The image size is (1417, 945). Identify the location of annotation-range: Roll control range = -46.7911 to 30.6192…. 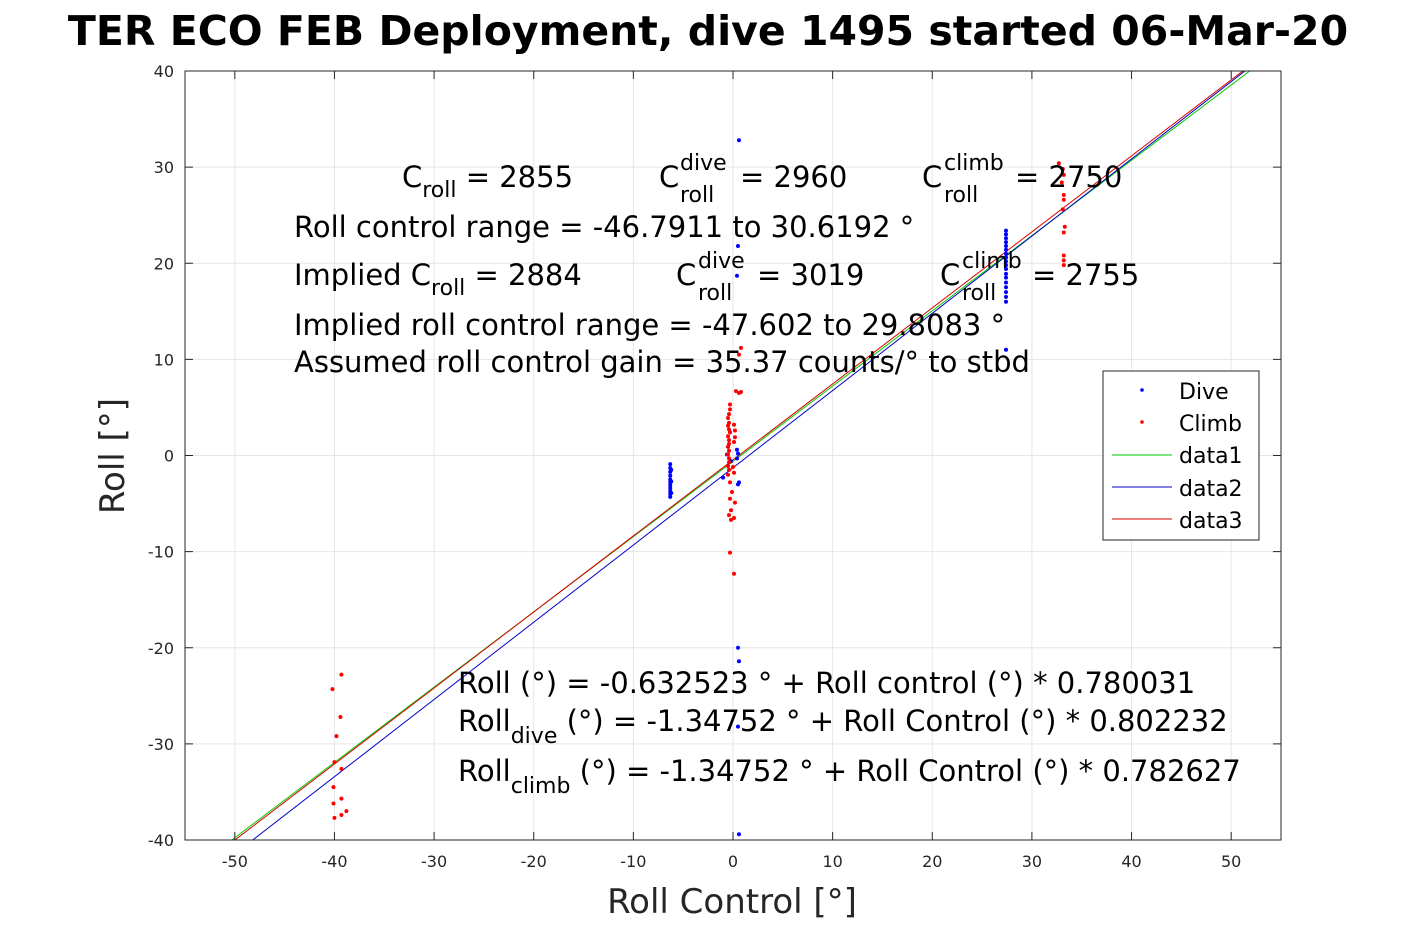
(604, 227).